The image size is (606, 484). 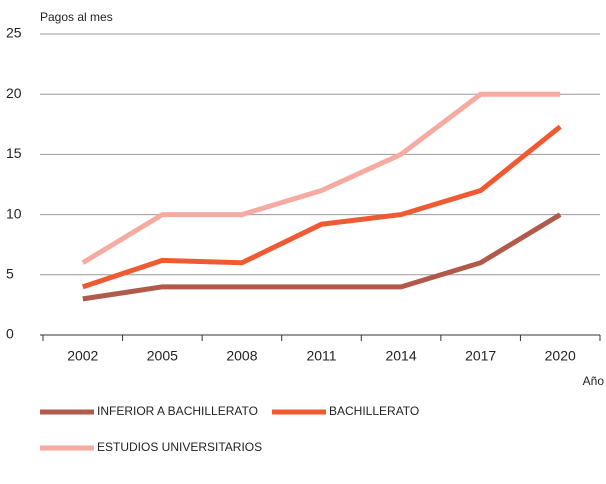 I want to click on y-tick-label: 10, so click(x=14, y=213).